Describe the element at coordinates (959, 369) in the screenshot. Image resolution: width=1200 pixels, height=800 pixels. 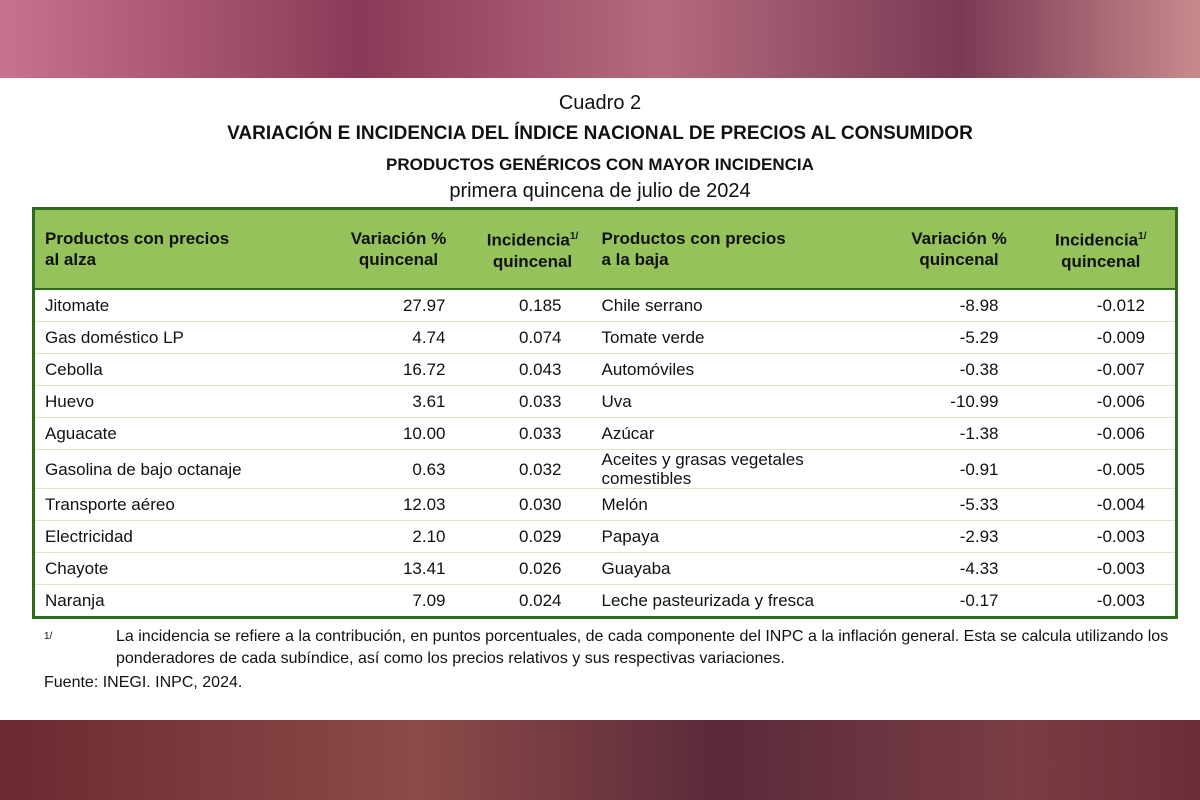
I see `value-cell: -0.38` at that location.